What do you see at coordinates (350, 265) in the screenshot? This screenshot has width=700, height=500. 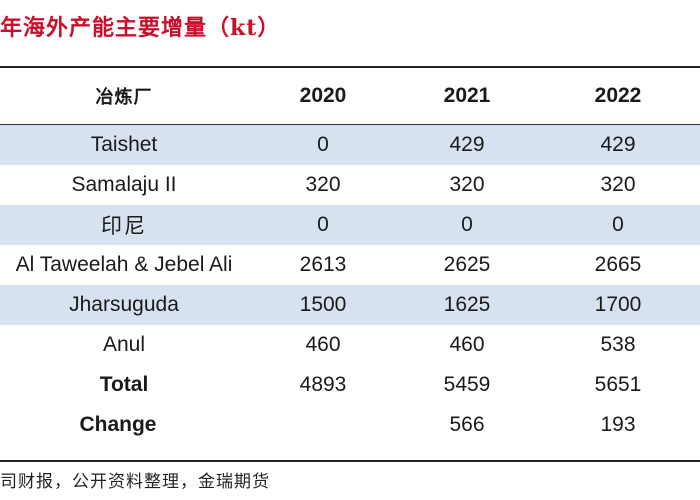 I see `table-row: Al Taweelah & Jebel Ali 2613 2625 2665` at bounding box center [350, 265].